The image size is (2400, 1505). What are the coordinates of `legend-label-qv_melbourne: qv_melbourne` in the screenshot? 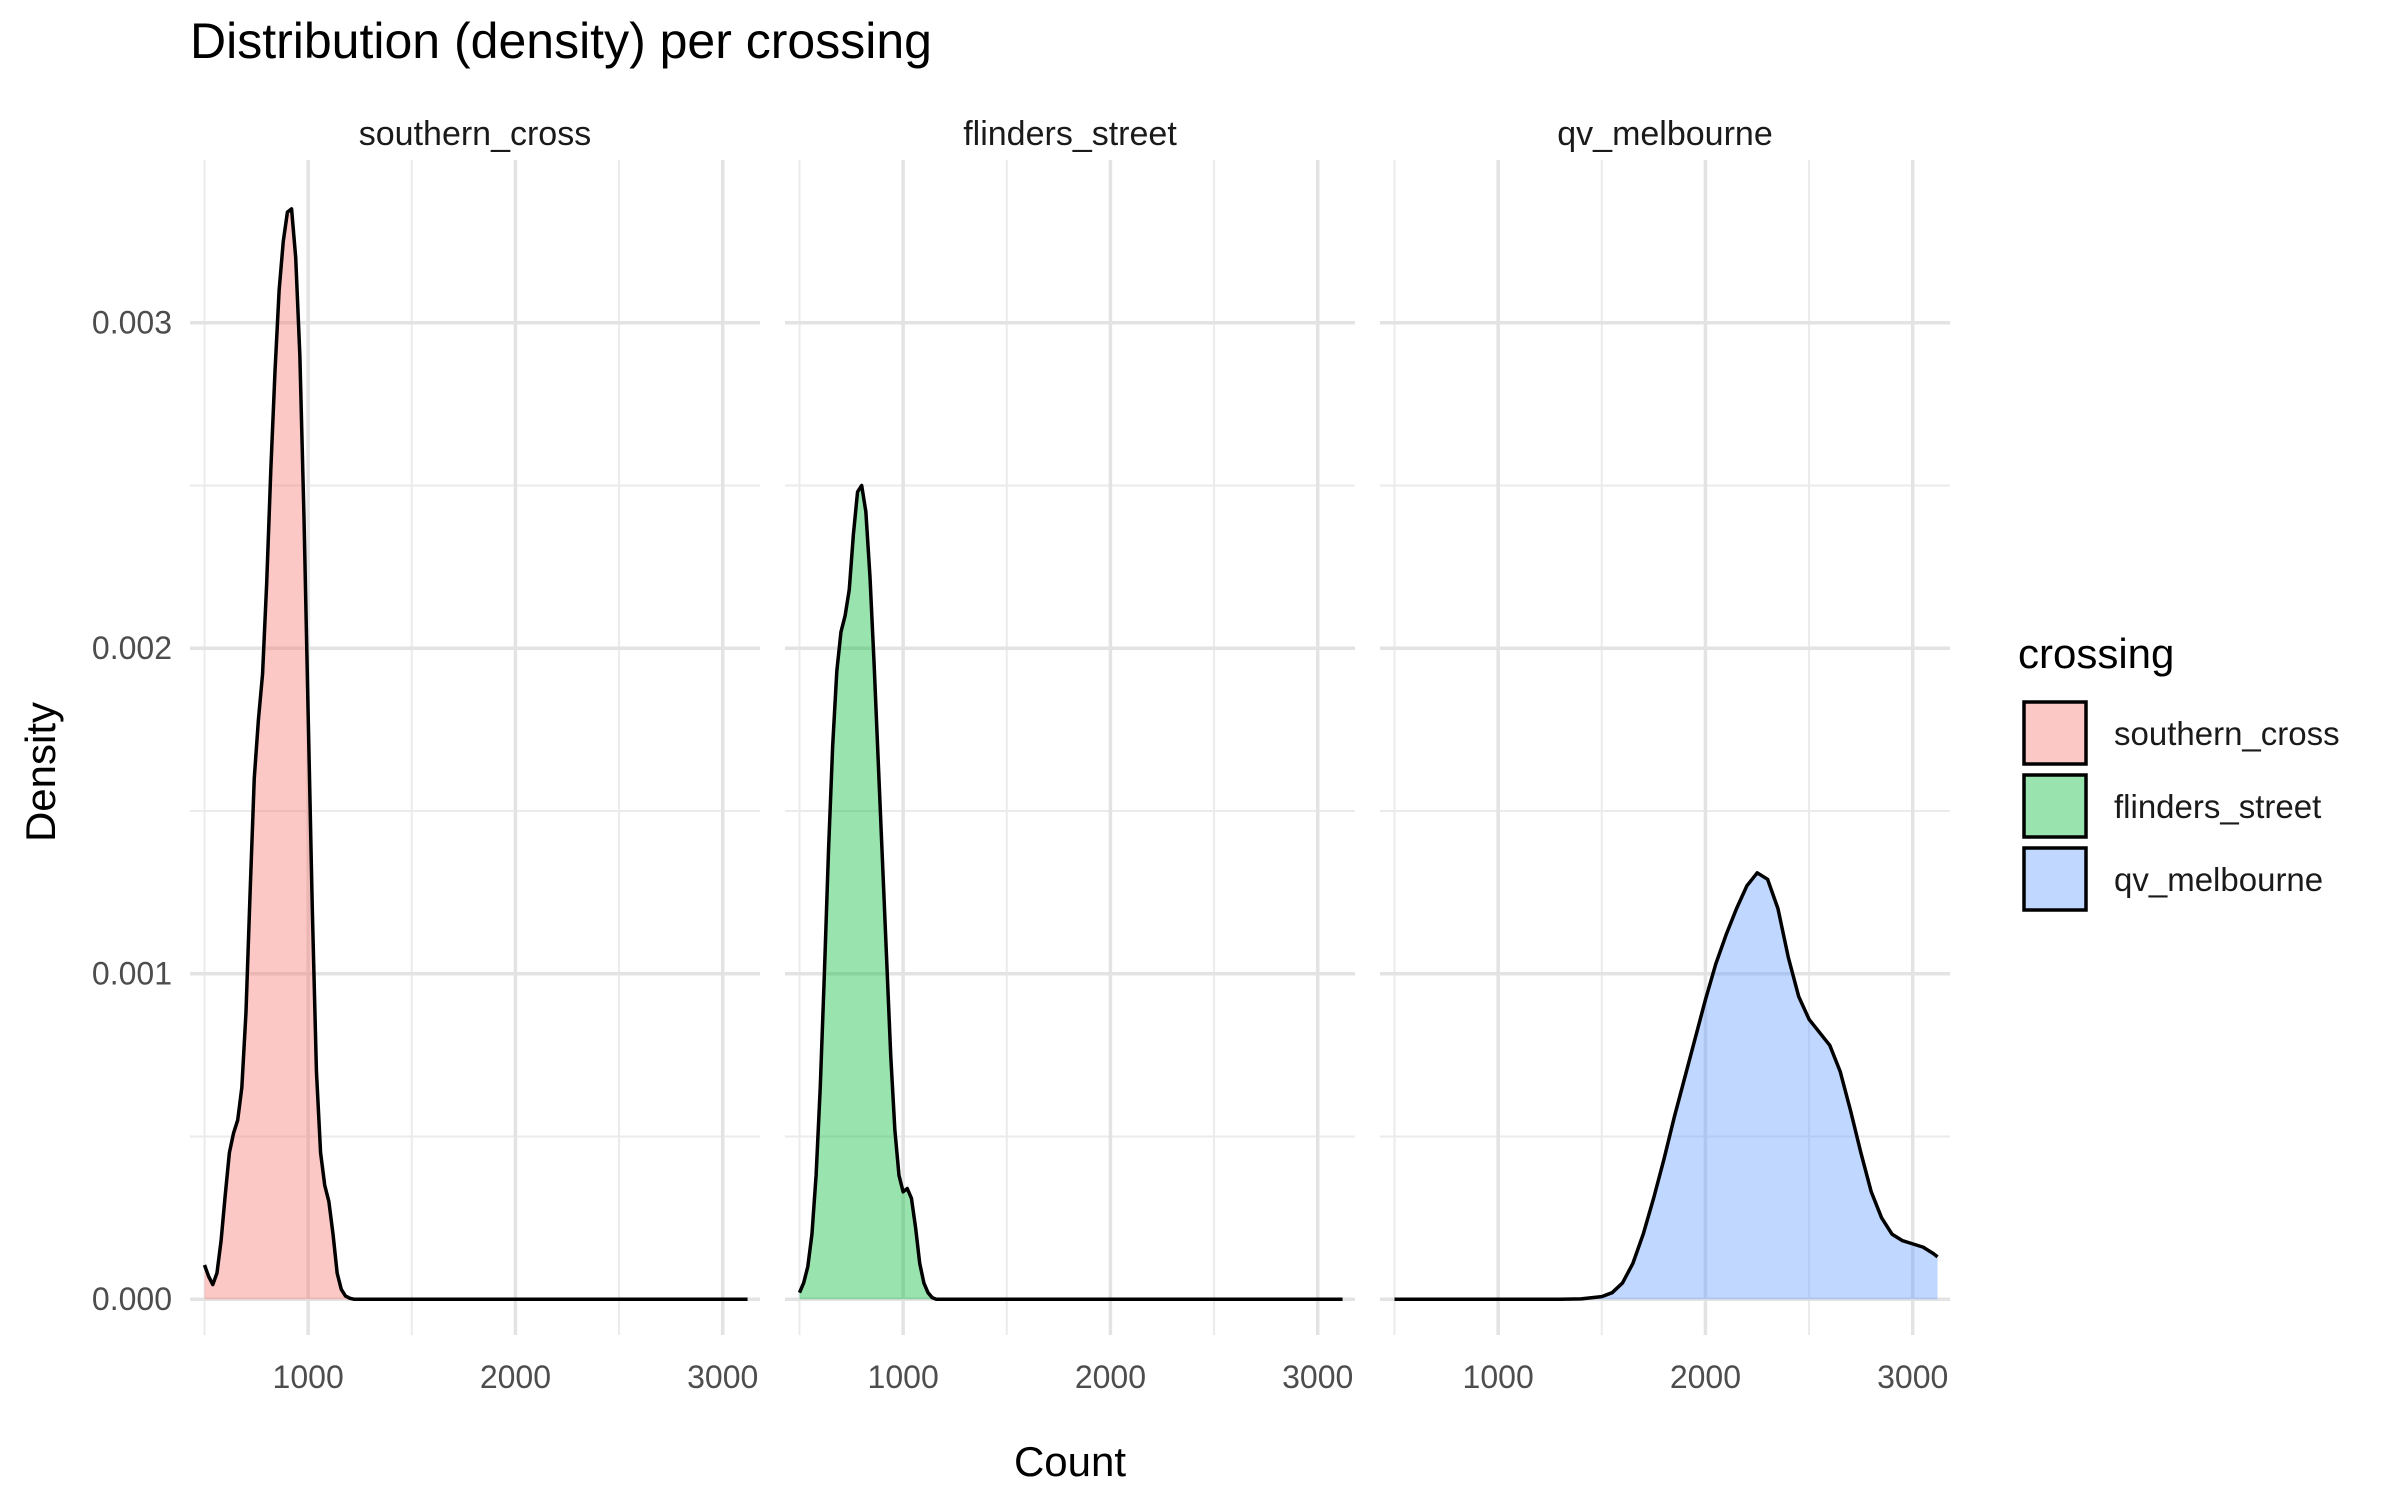 It's located at (2218, 879).